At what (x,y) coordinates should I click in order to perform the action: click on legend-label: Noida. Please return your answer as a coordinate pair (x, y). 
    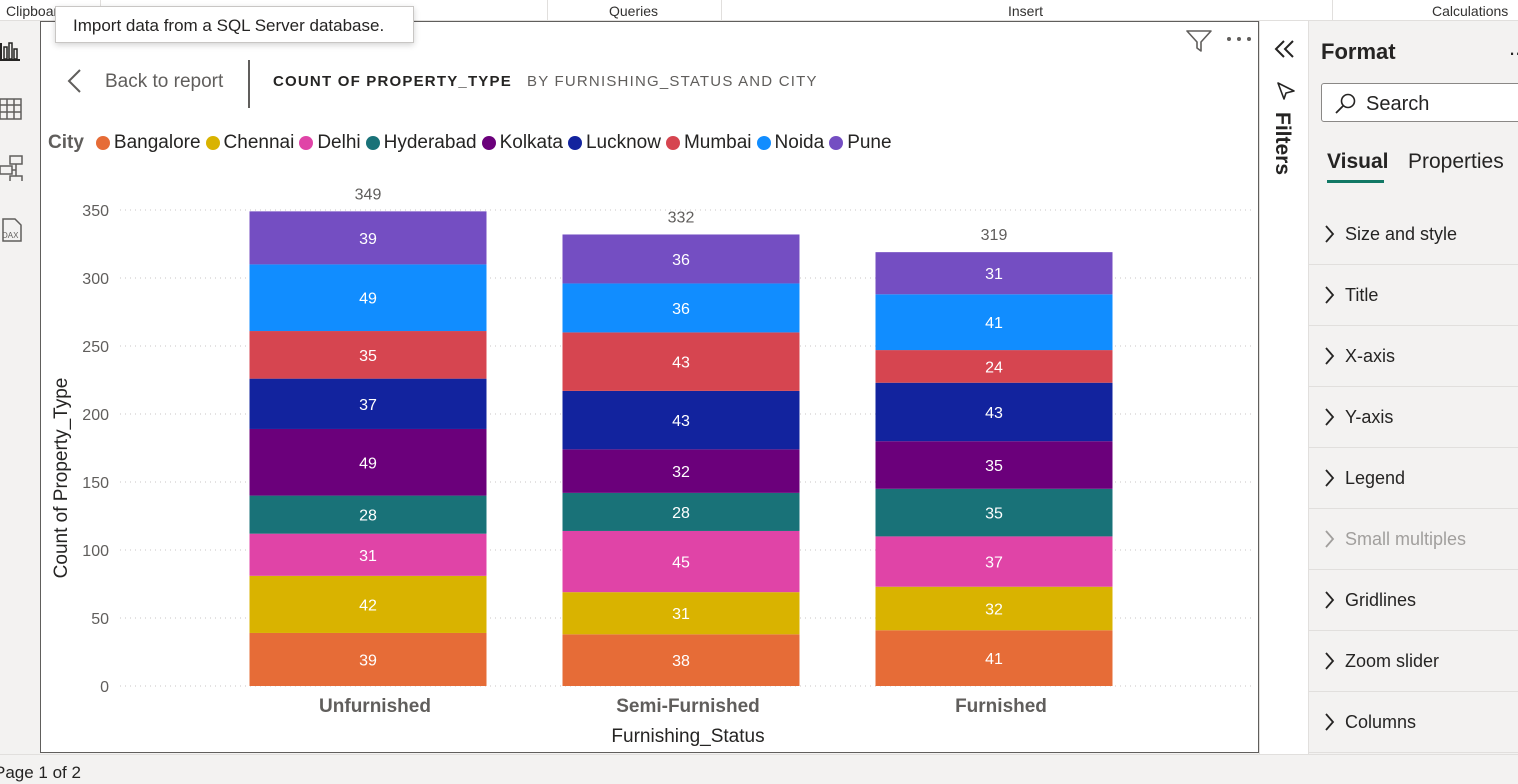
    Looking at the image, I should click on (799, 142).